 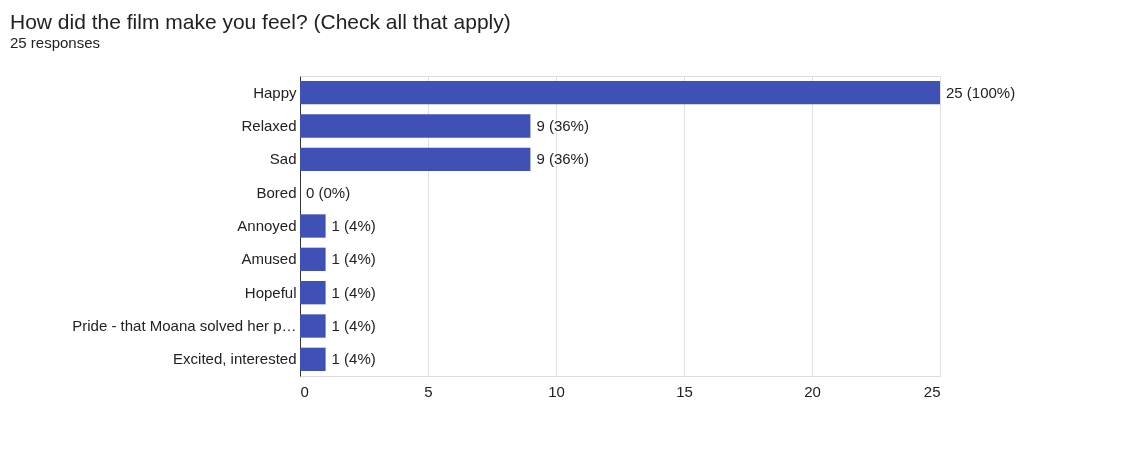 I want to click on x-tick-label: 25, so click(x=932, y=391).